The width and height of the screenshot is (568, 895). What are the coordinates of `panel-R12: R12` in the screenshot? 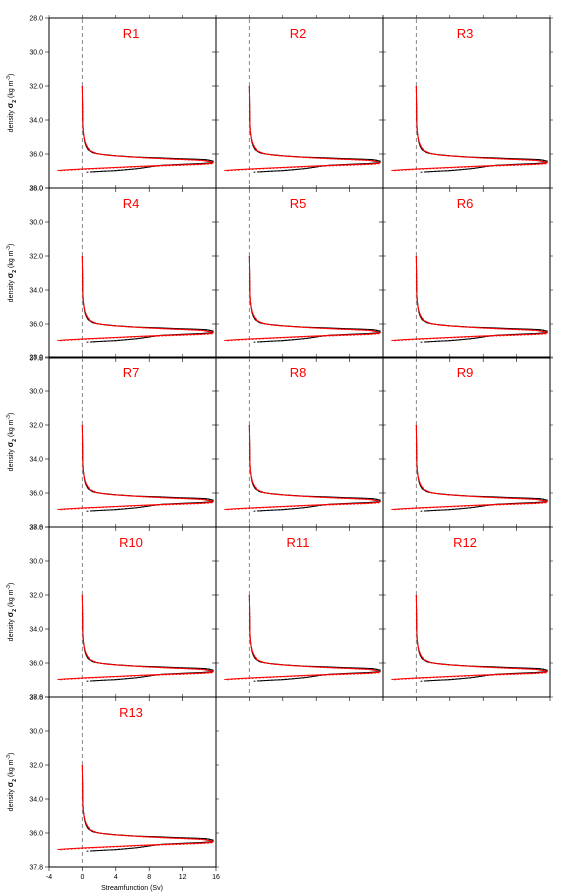 It's located at (466, 612).